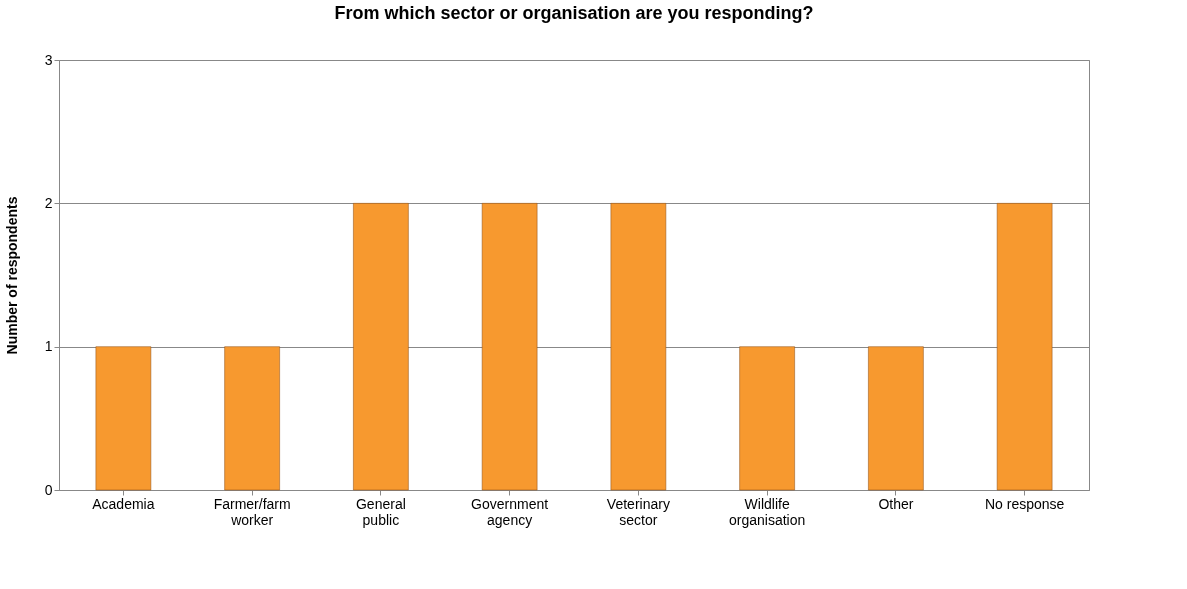 This screenshot has height=589, width=1187. Describe the element at coordinates (896, 503) in the screenshot. I see `x-tick-label: Other` at that location.